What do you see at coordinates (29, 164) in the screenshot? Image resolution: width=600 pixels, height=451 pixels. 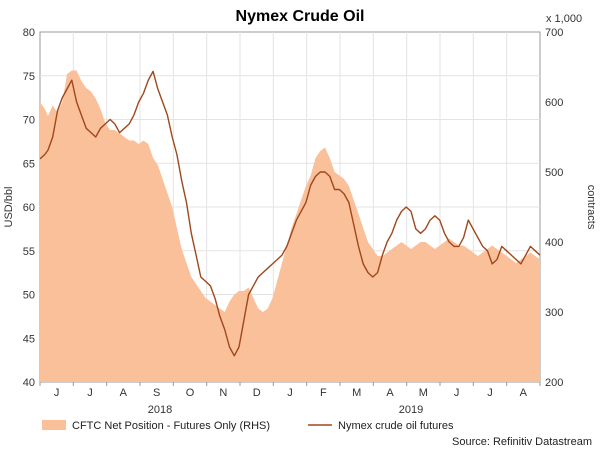 I see `left-tick-label: 65` at bounding box center [29, 164].